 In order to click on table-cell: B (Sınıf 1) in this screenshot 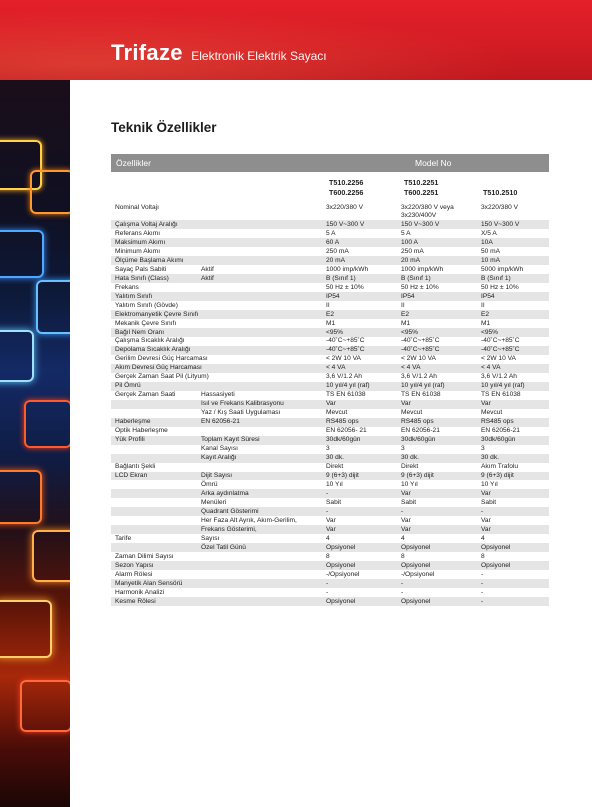, I will do `click(496, 278)`.